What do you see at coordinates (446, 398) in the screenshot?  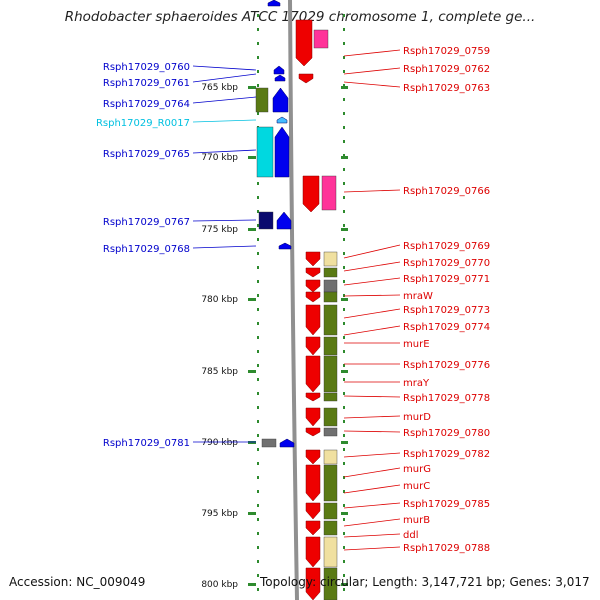 I see `gene-label: Rsph17029_0778` at bounding box center [446, 398].